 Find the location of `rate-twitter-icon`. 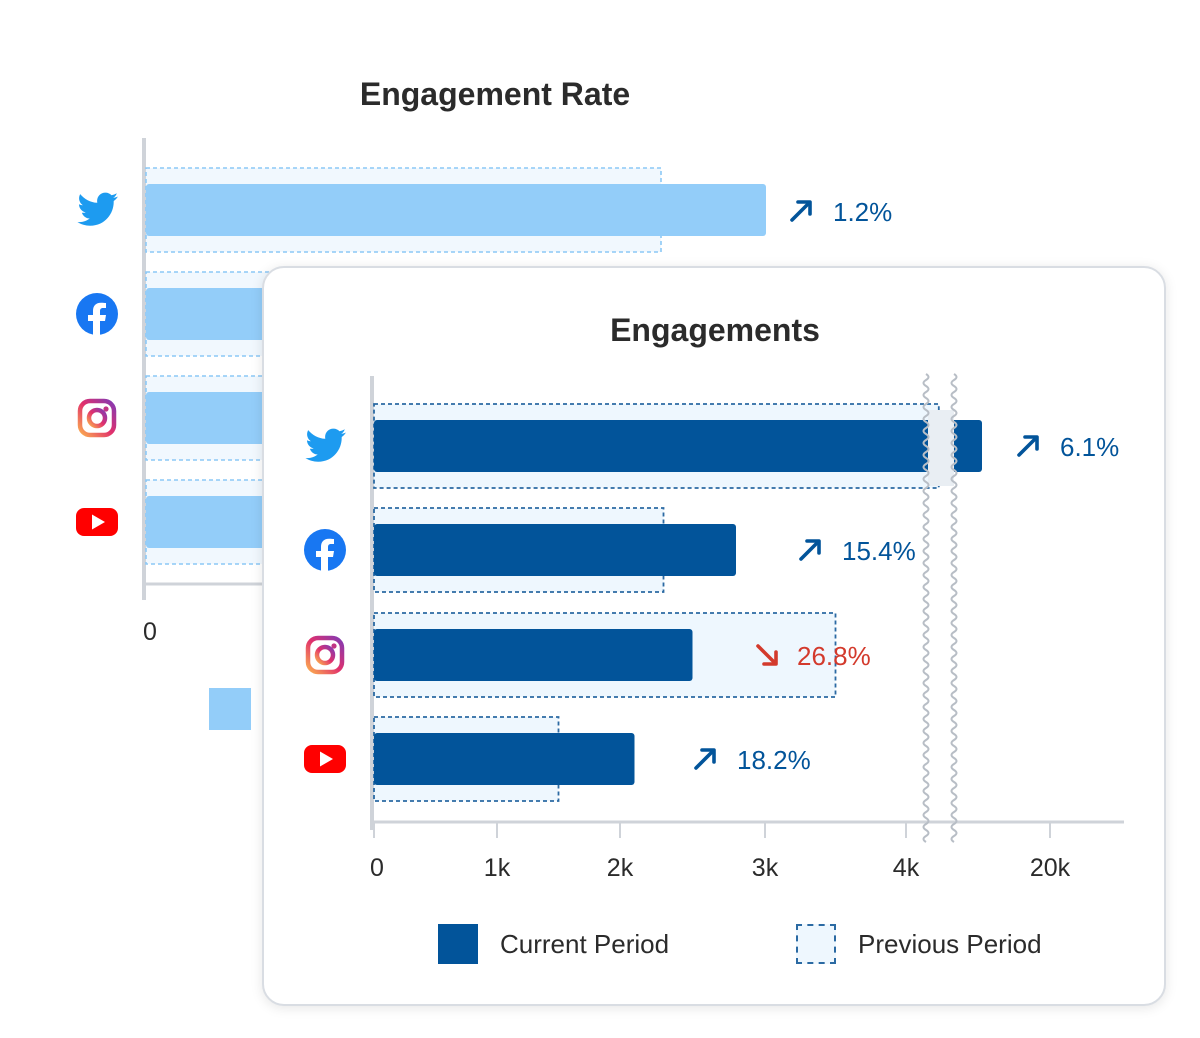

rate-twitter-icon is located at coordinates (97, 209).